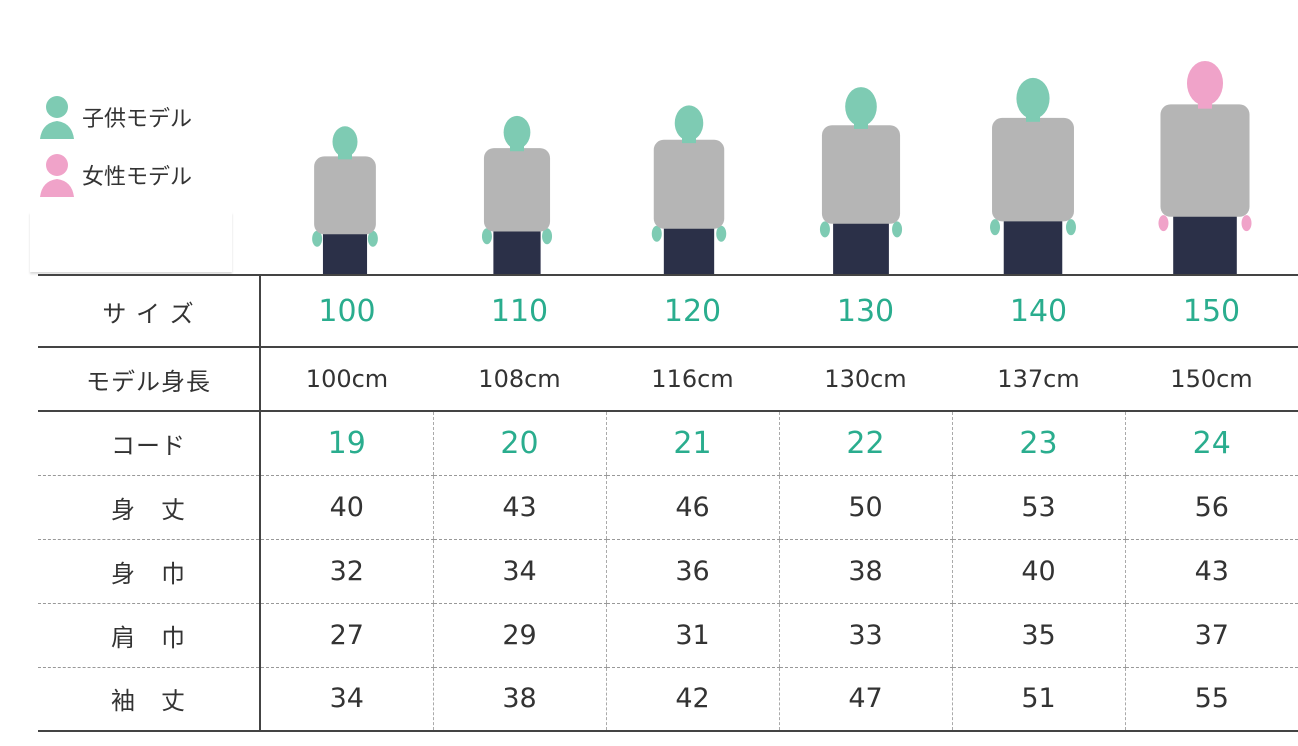 The width and height of the screenshot is (1298, 746). I want to click on row-label: モデル身長, so click(149, 379).